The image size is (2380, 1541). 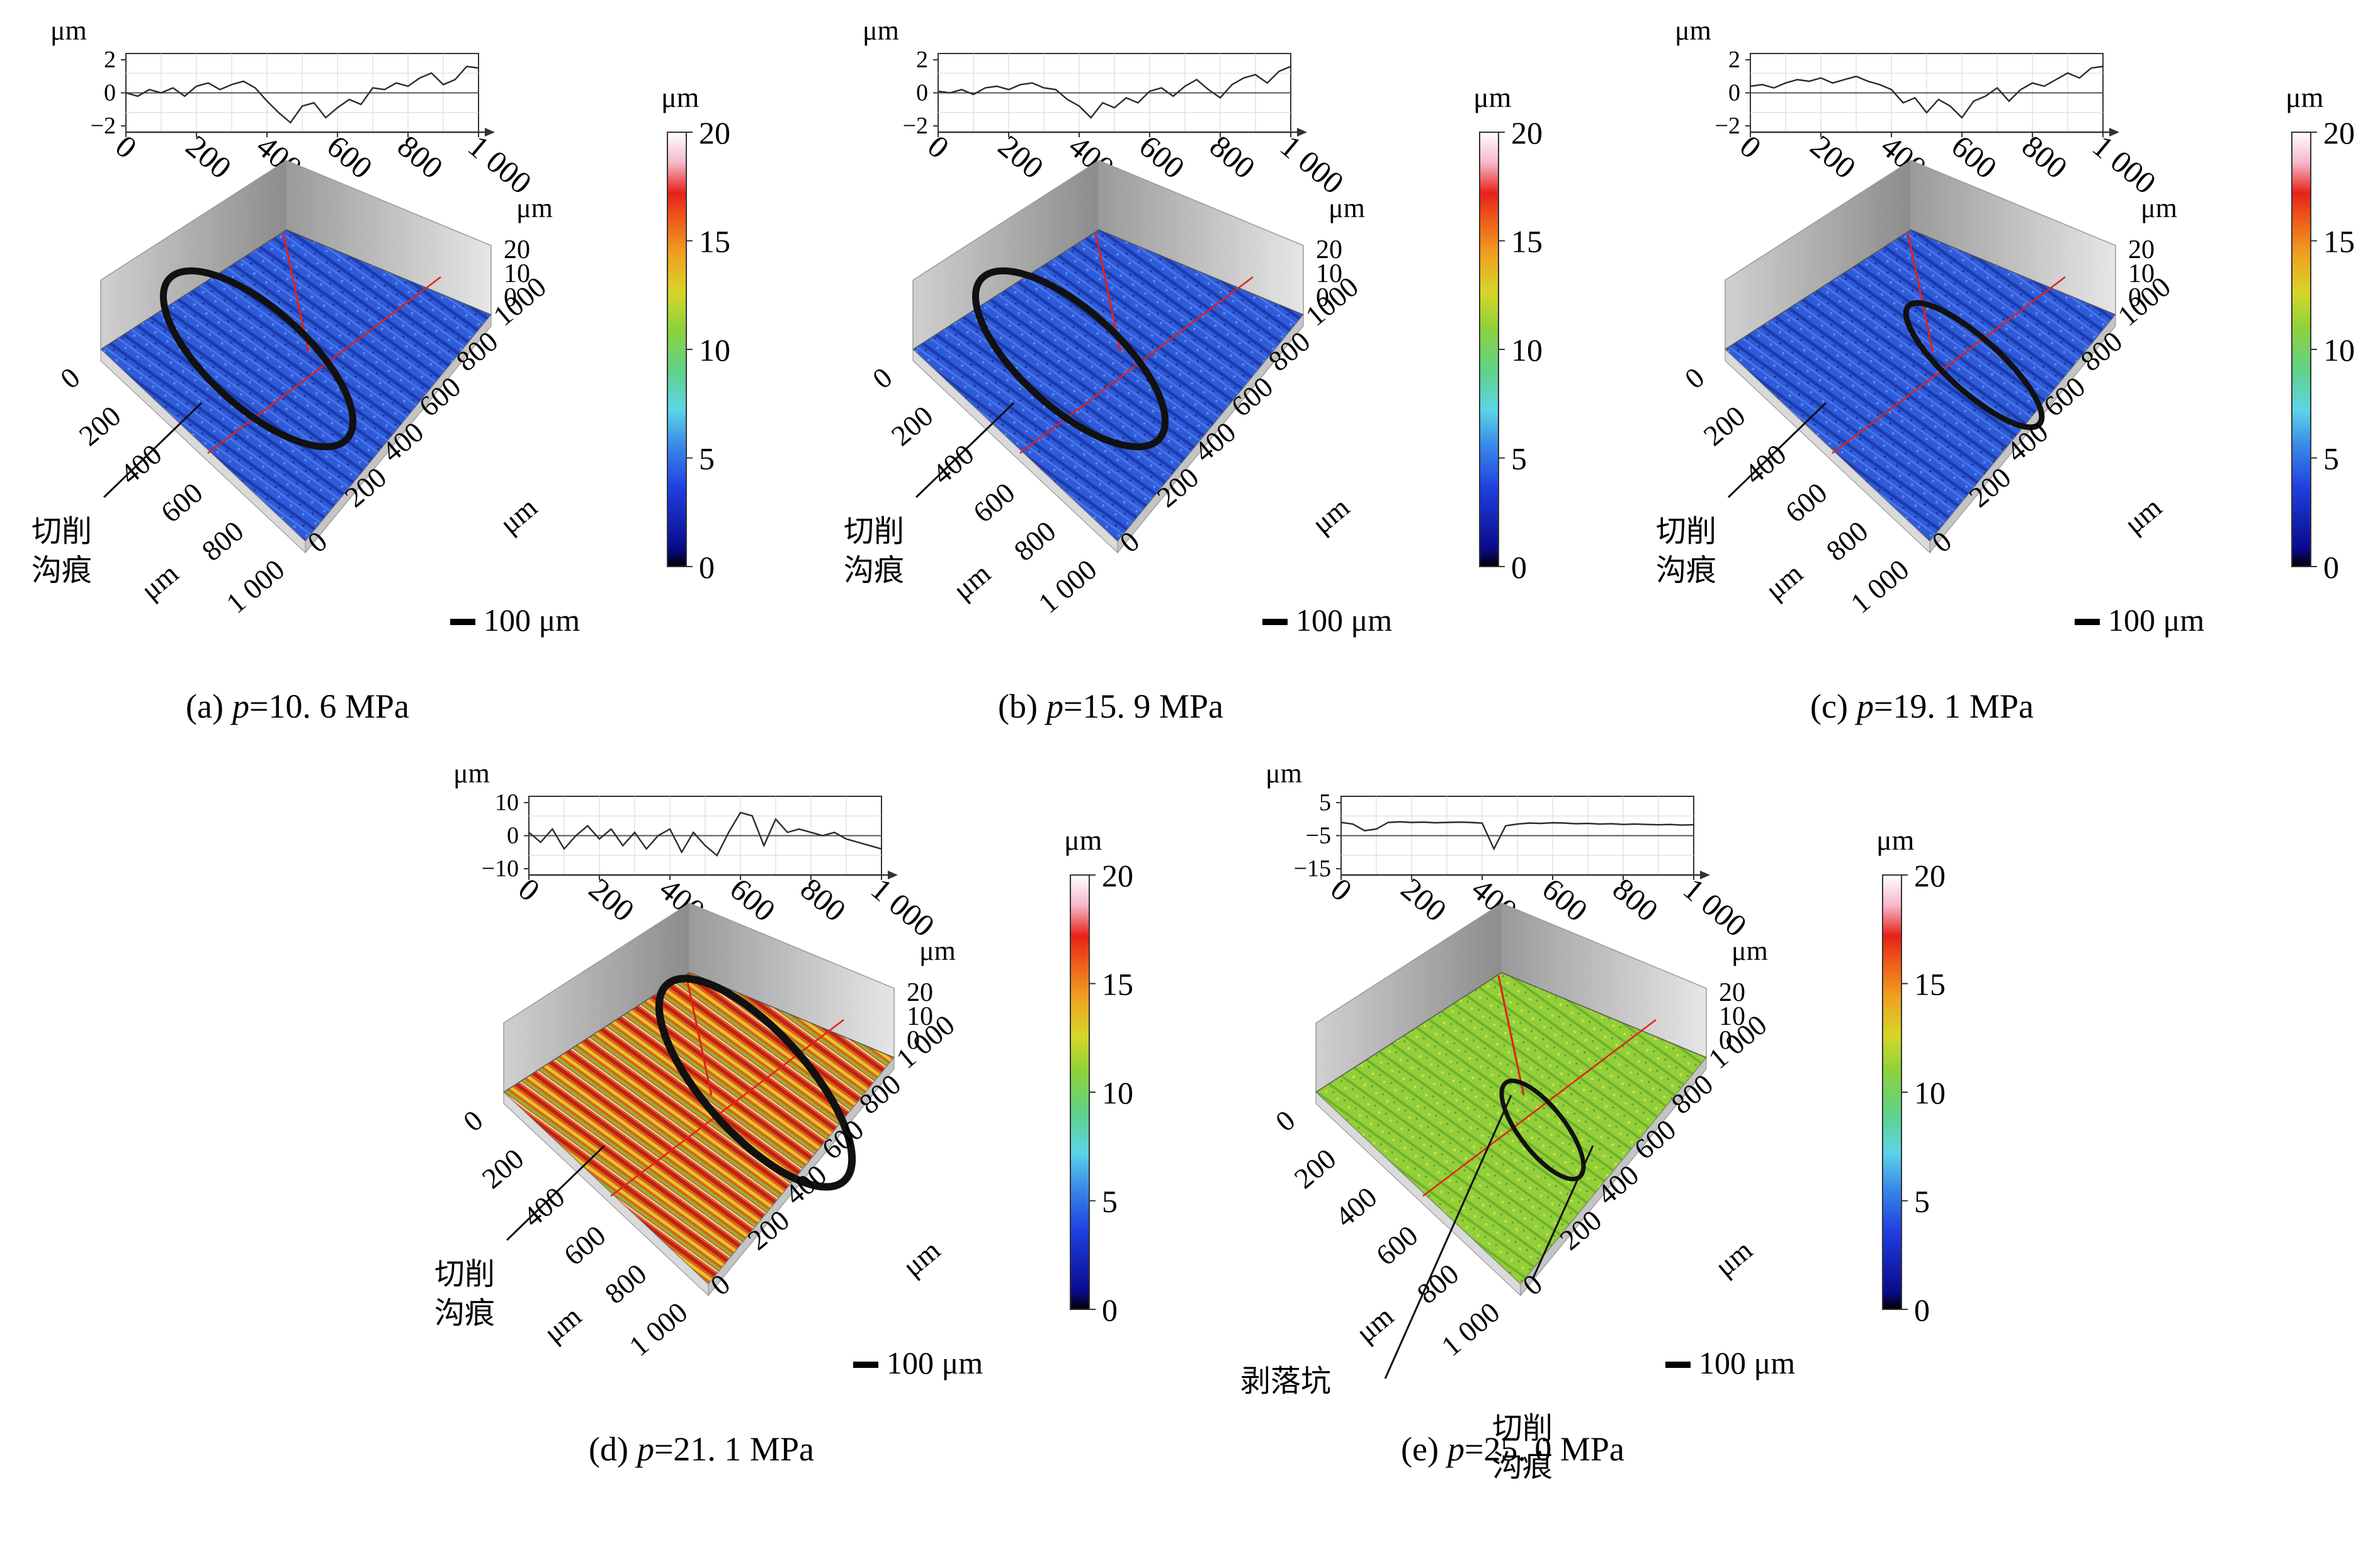 What do you see at coordinates (518, 515) in the screenshot?
I see `right-axis-unit: μm` at bounding box center [518, 515].